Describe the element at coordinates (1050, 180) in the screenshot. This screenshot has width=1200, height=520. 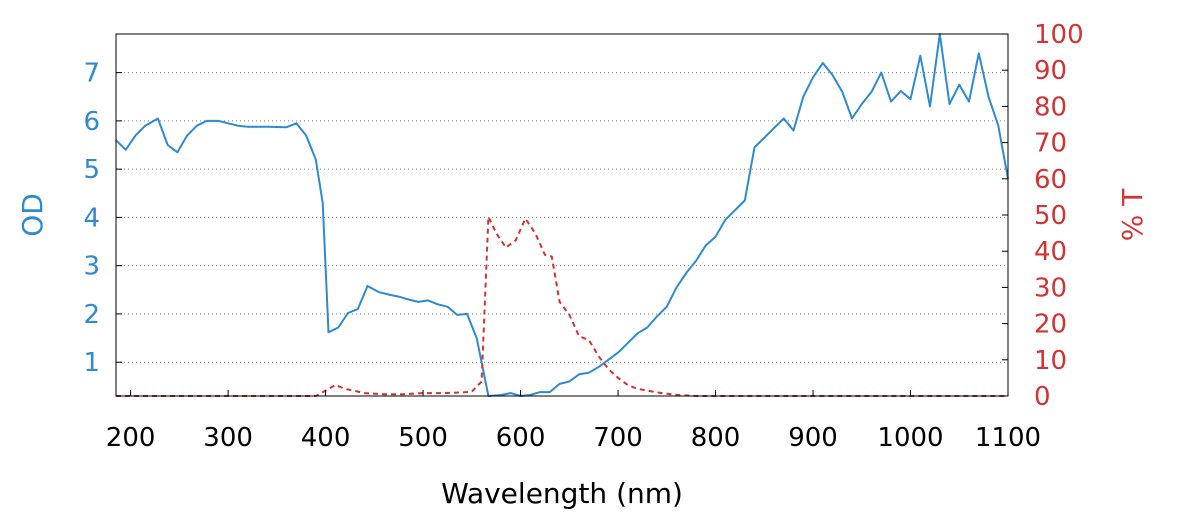
I see `y-right-tick-label: 60` at that location.